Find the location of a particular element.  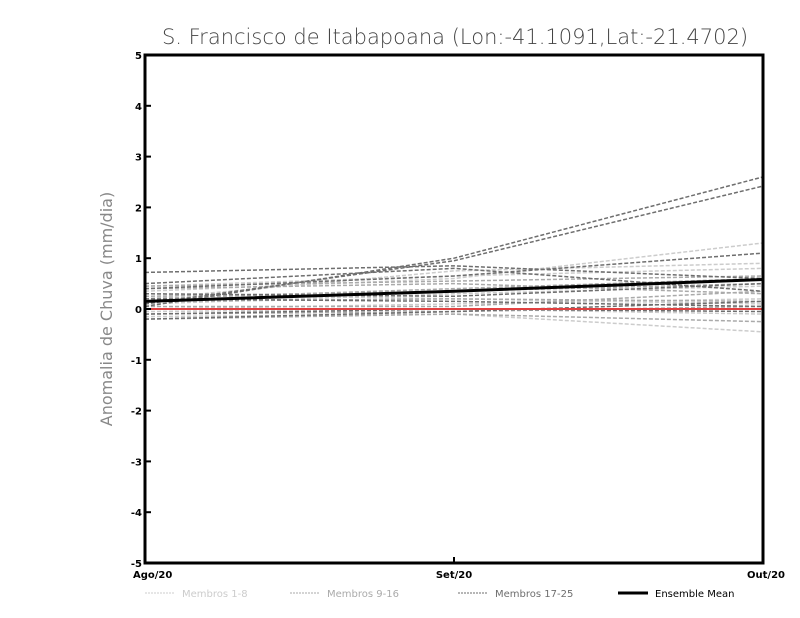

y-tick-label: 0 is located at coordinates (138, 310).